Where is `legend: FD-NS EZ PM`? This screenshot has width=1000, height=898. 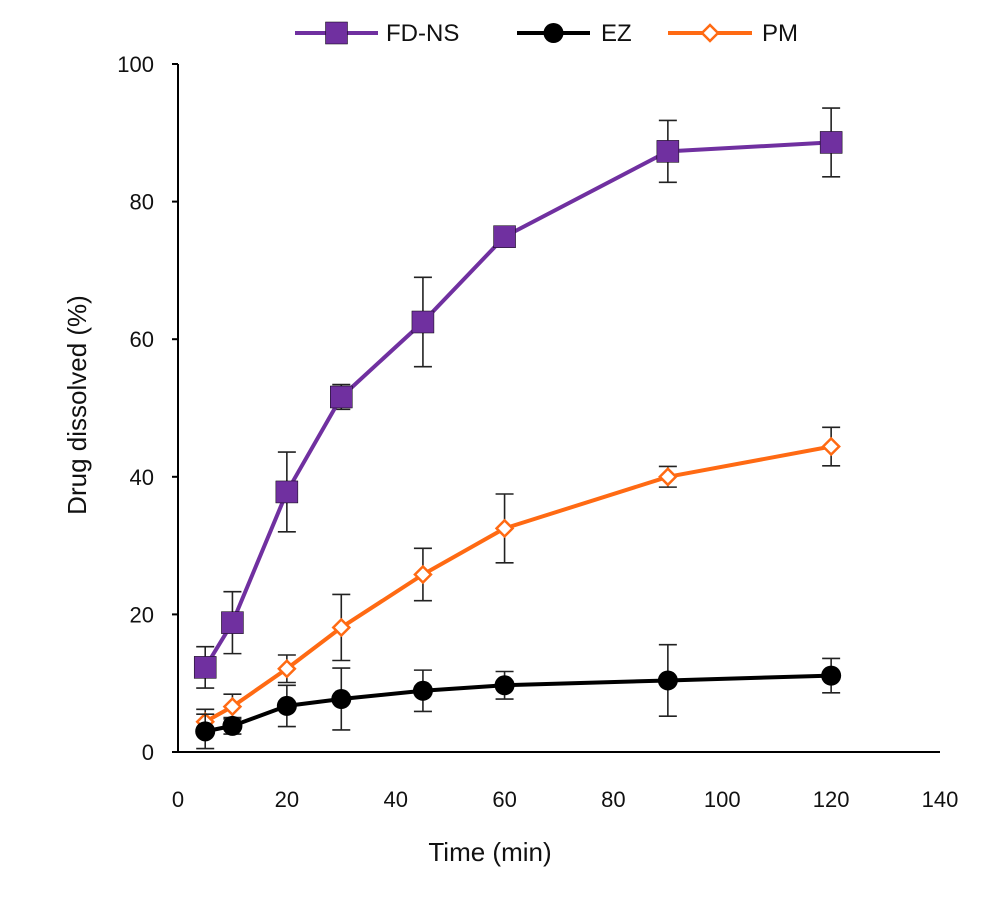 legend: FD-NS EZ PM is located at coordinates (546, 33).